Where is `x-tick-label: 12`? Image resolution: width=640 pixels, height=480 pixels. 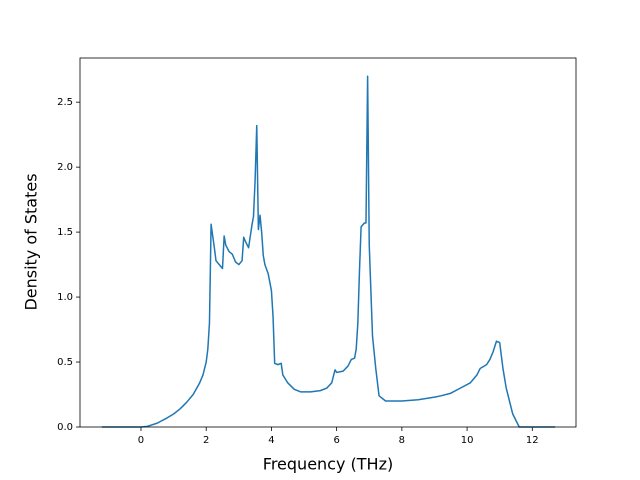 x-tick-label: 12 is located at coordinates (532, 440).